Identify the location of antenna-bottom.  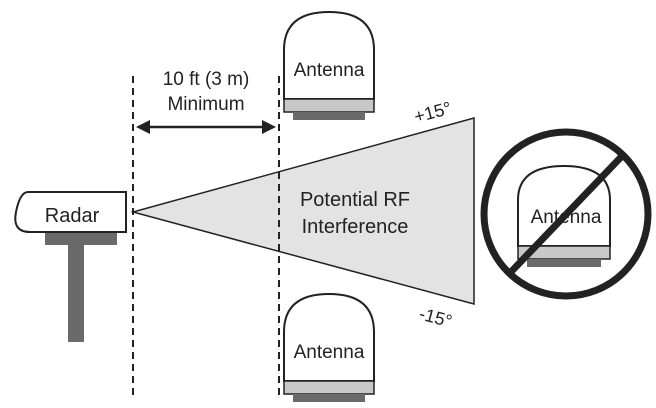
(329, 347).